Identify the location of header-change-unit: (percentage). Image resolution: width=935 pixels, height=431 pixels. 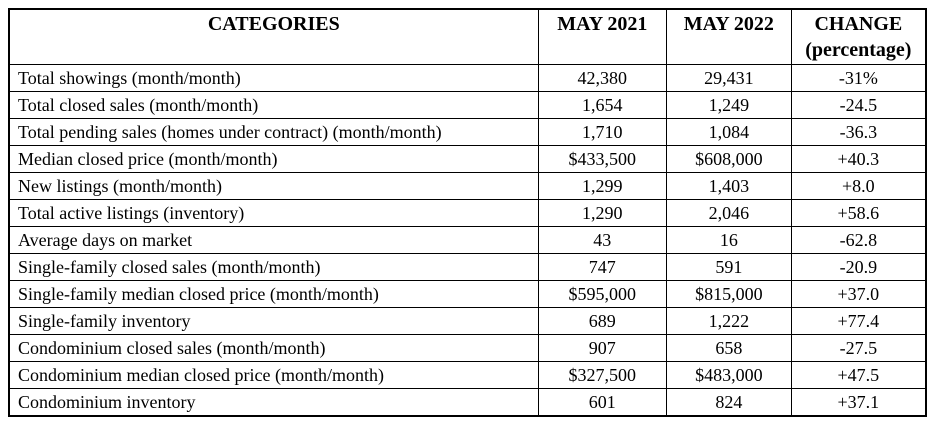
(858, 50).